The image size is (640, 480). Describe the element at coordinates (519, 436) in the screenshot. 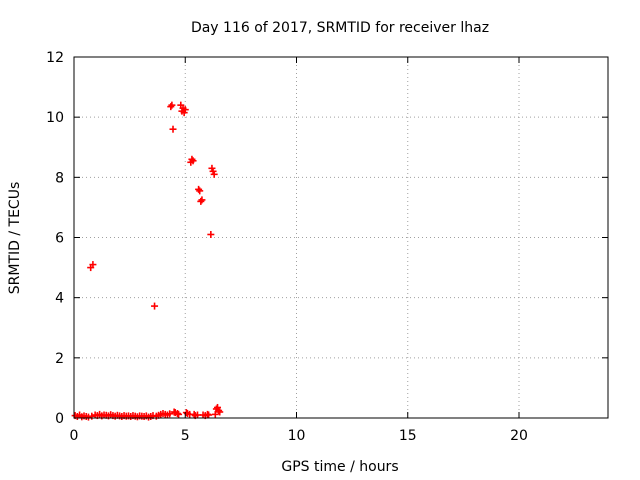

I see `x-tick-label: 20` at that location.